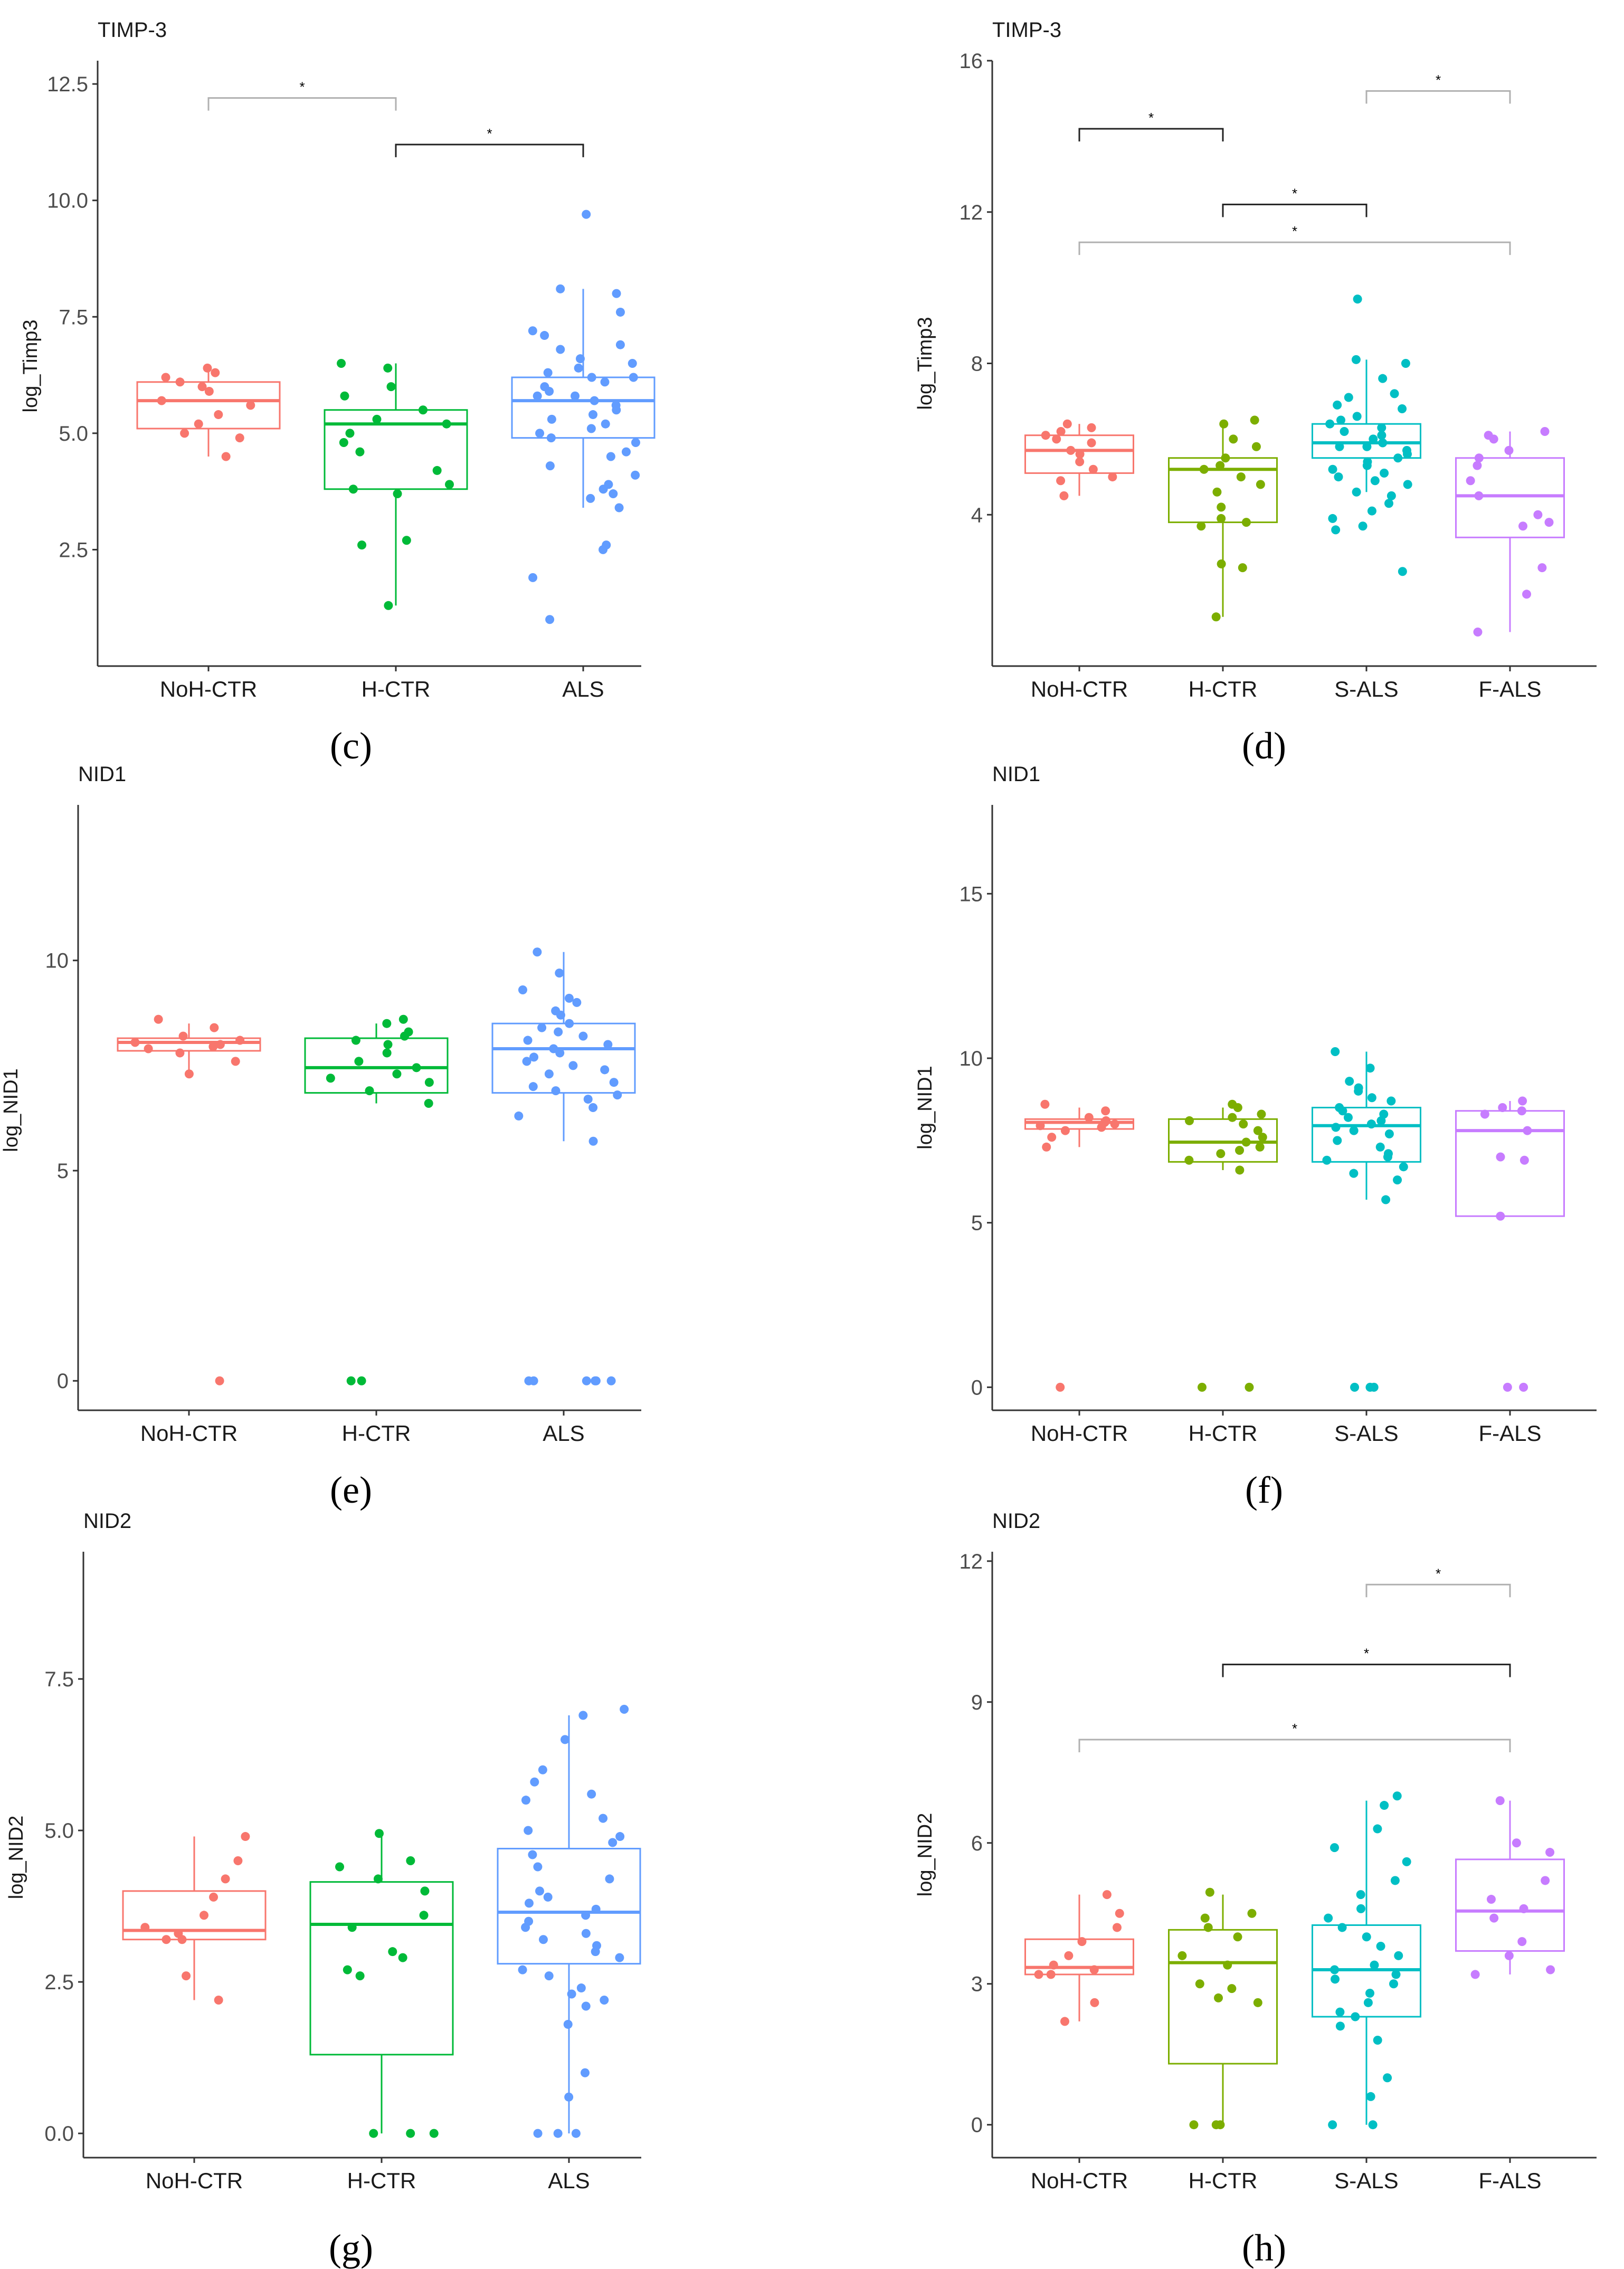 This screenshot has height=2269, width=1624. Describe the element at coordinates (1366, 1433) in the screenshot. I see `x-tick-label: S-ALS` at that location.